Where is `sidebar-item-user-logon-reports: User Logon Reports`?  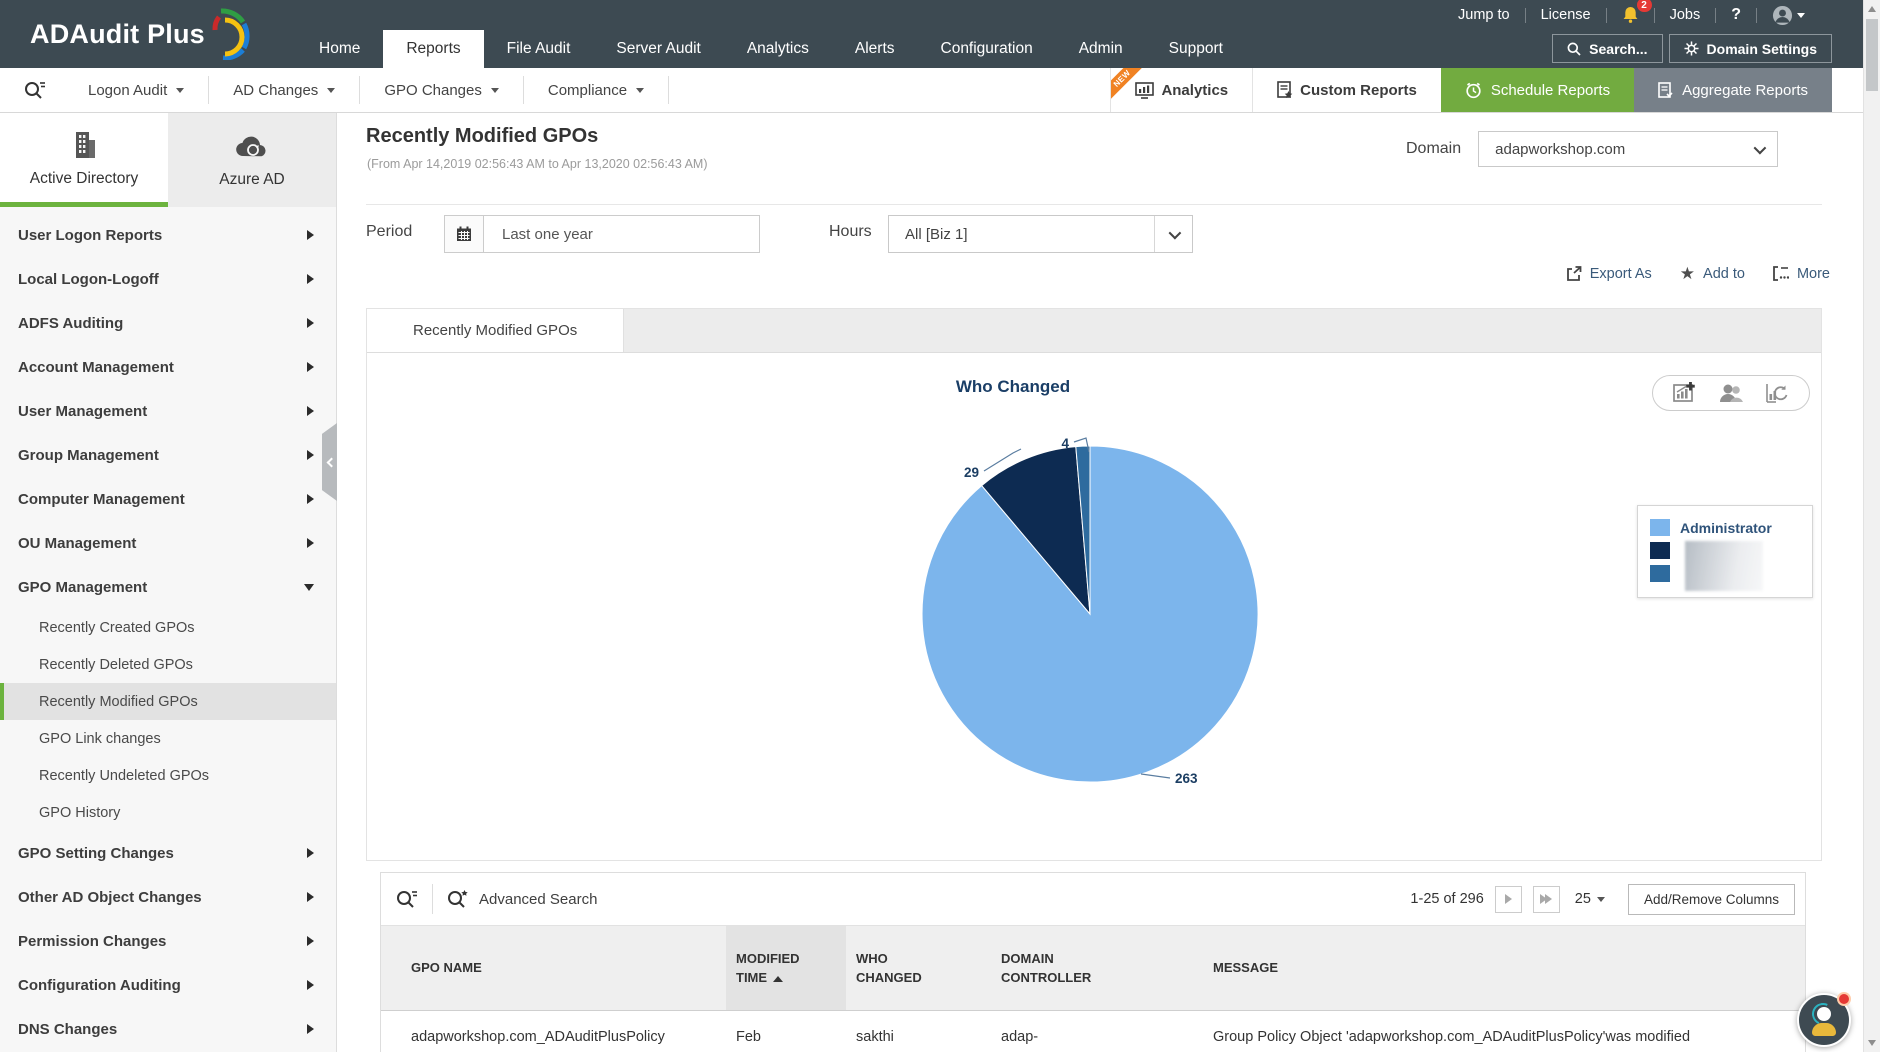
sidebar-item-user-logon-reports: User Logon Reports is located at coordinates (168, 235).